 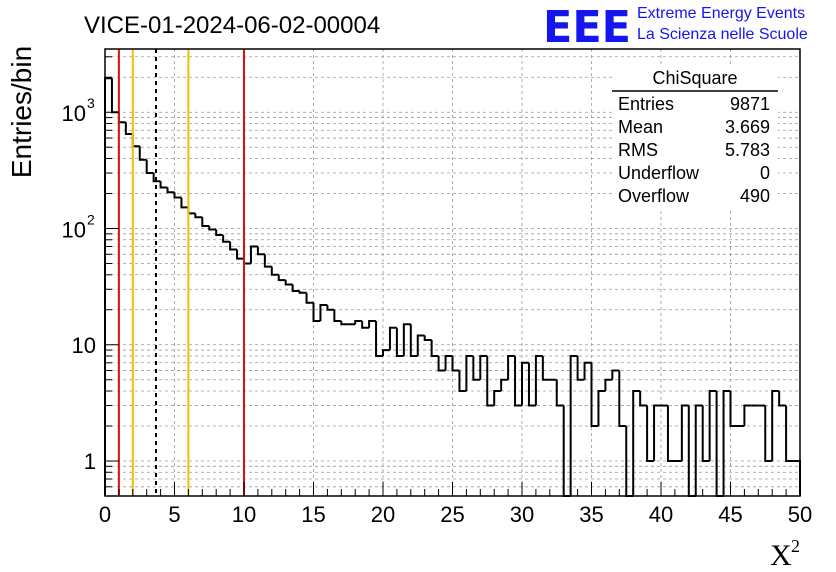 I want to click on stats-label: RMS, so click(x=638, y=150).